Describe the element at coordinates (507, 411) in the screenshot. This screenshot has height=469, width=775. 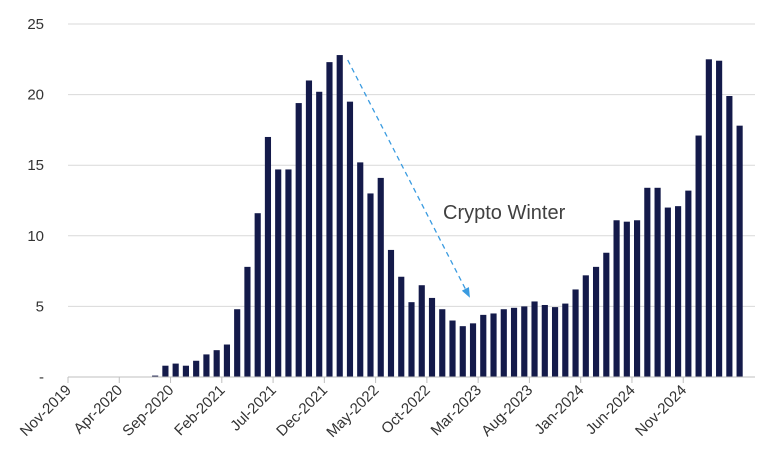
I see `x-tick-label: Aug-2023` at that location.